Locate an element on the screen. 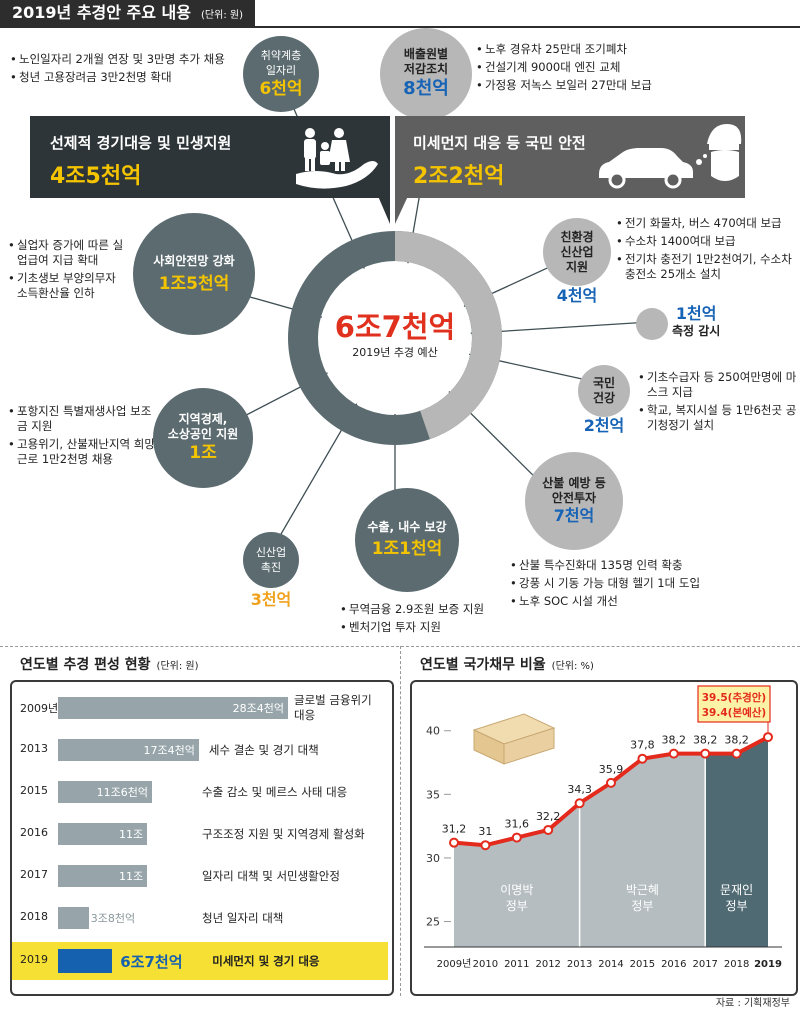  note-item: 가정용 저녹스 보일러 27만대 보급 is located at coordinates (591, 85).